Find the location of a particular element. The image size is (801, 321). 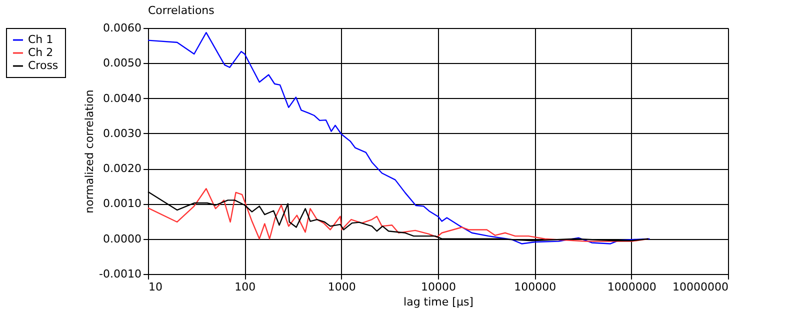

y-tick-label: 0.0010 is located at coordinates (122, 203).